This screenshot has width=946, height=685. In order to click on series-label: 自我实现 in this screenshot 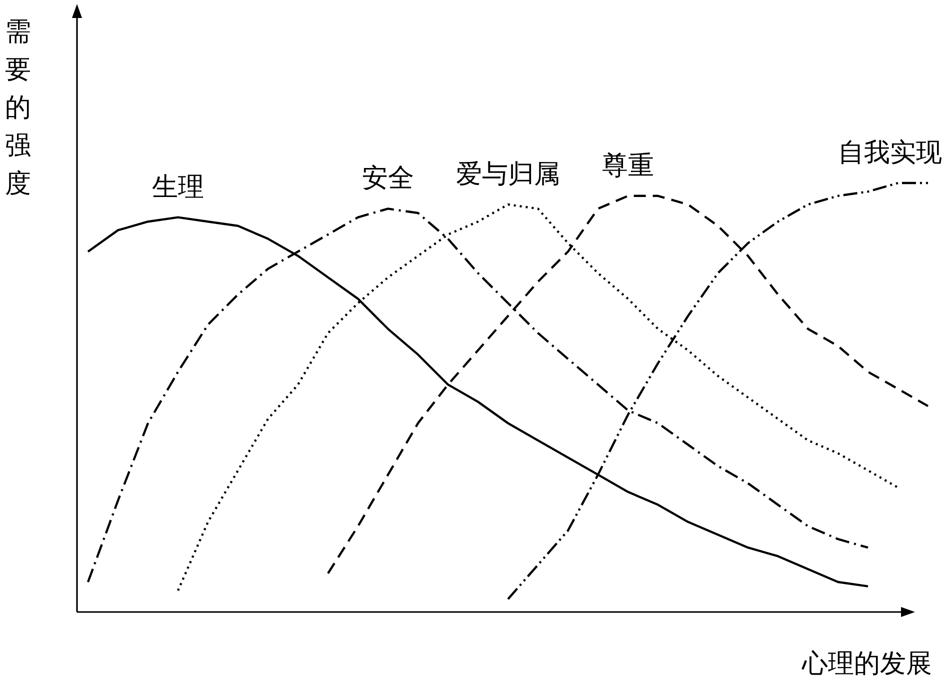, I will do `click(890, 153)`.